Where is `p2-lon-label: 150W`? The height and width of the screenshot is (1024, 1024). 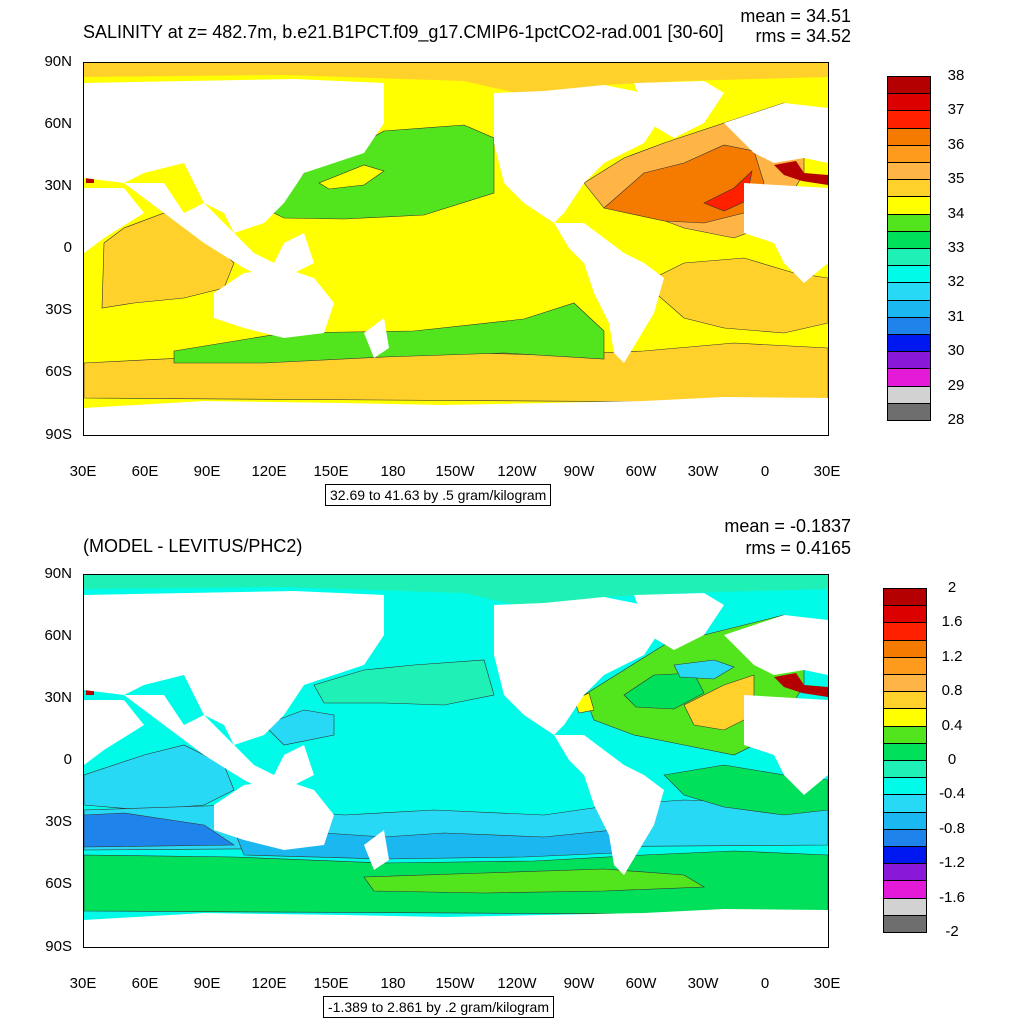
p2-lon-label: 150W is located at coordinates (455, 983).